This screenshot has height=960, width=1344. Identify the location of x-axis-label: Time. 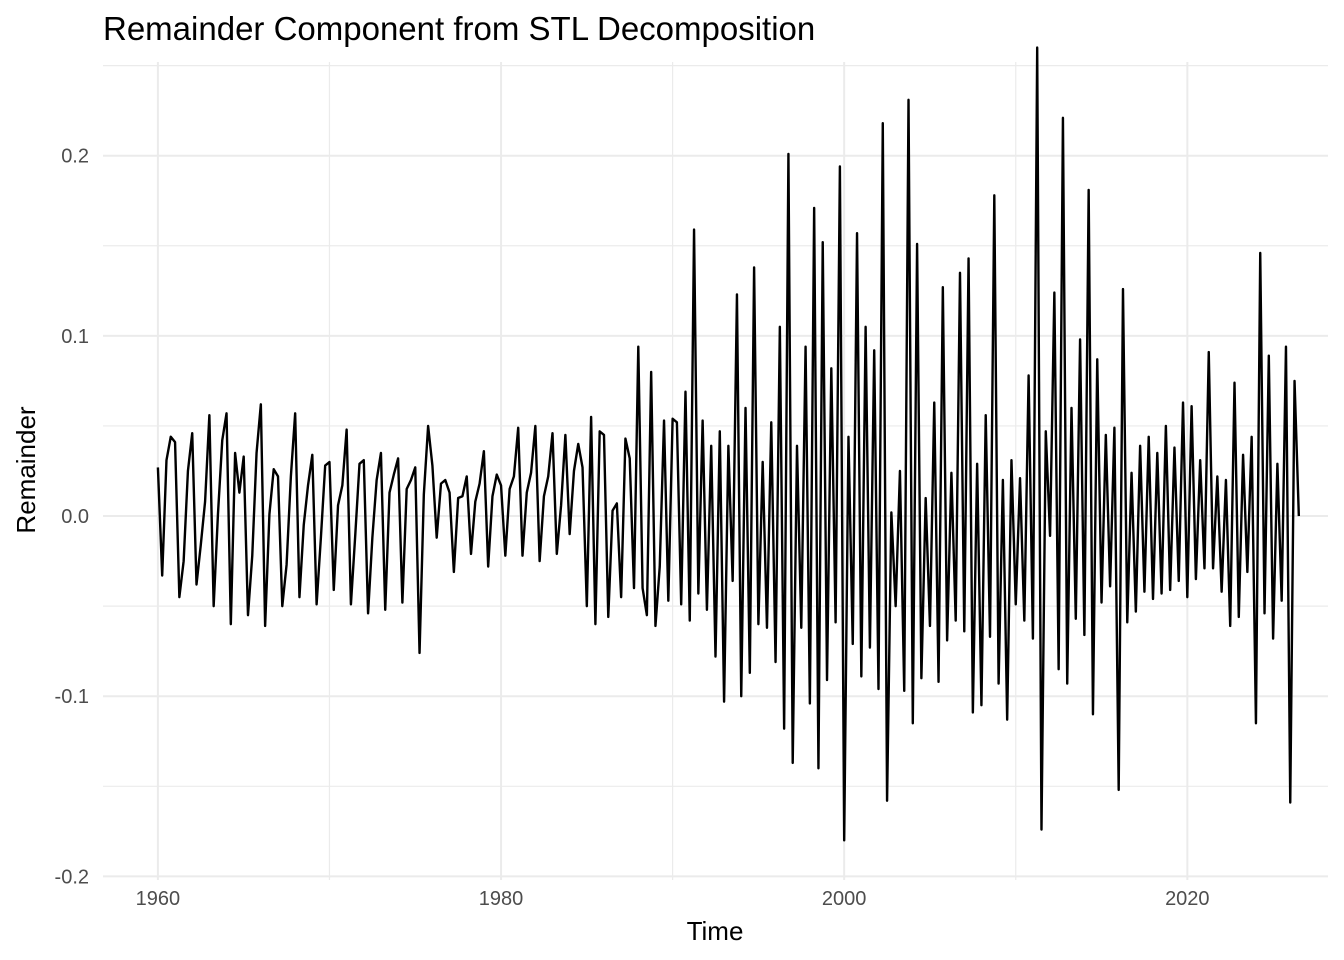
(715, 931).